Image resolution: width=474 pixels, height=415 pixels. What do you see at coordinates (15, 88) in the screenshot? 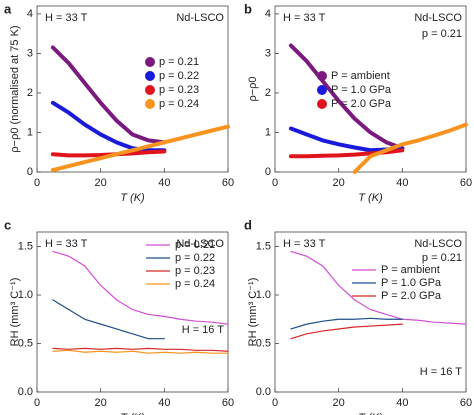
I see `y-axis-label: ρ−ρ0 (normalised at 75 K)` at bounding box center [15, 88].